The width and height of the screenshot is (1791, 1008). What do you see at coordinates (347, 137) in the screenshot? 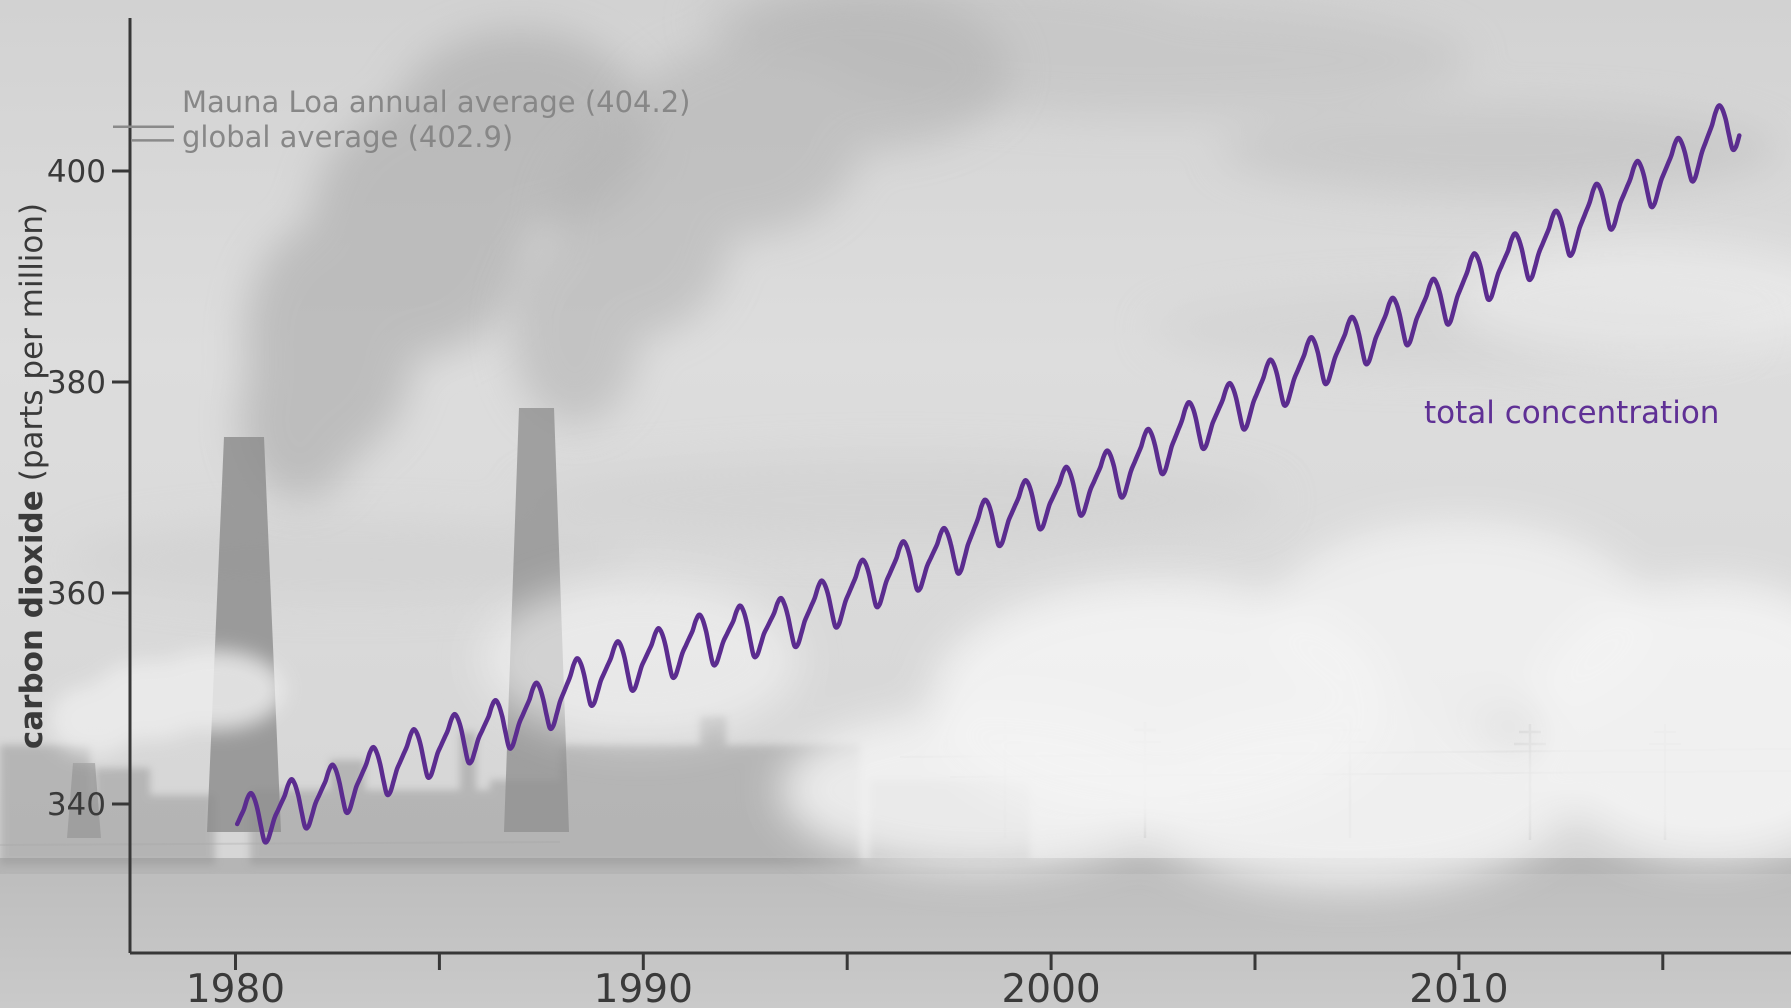
I see `global-average-label: global average (402.9)` at bounding box center [347, 137].